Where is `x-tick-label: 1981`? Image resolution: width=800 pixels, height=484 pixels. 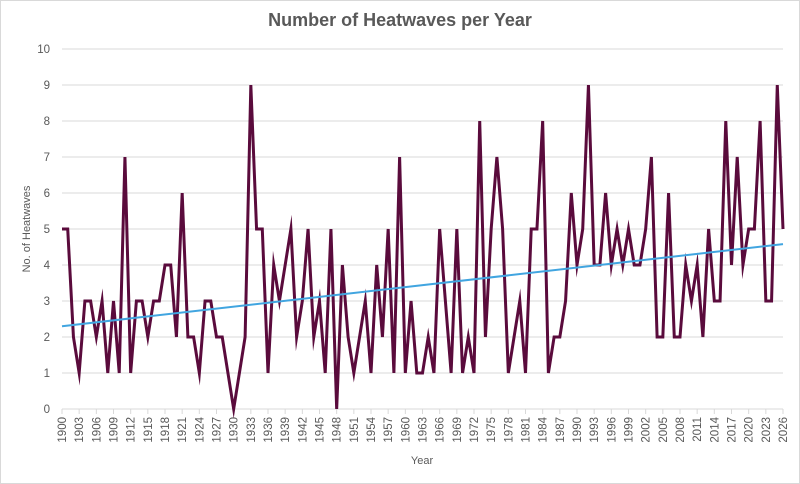 x-tick-label: 1981 is located at coordinates (527, 430).